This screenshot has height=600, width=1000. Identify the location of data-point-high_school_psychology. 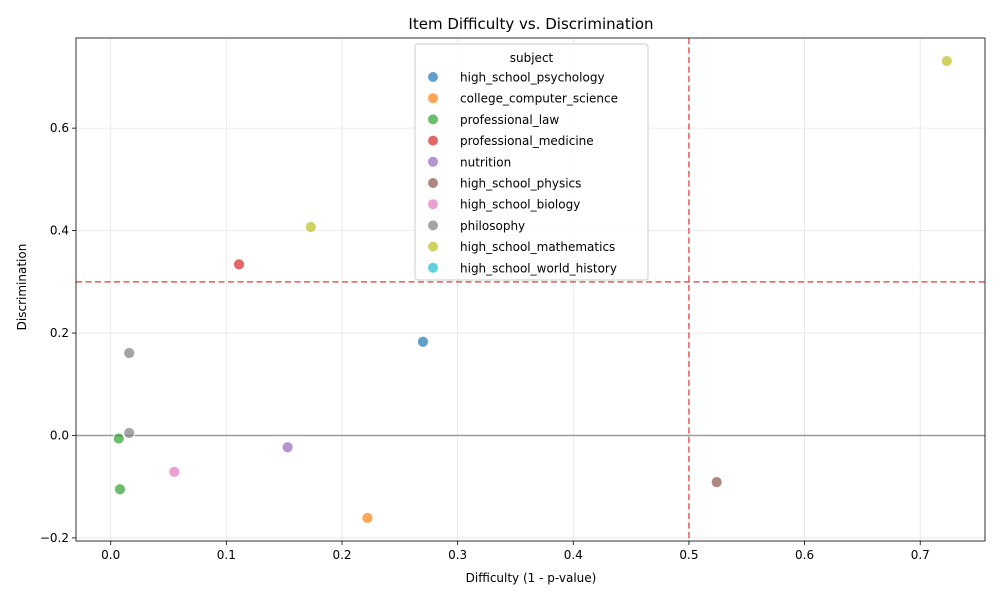
(423, 341).